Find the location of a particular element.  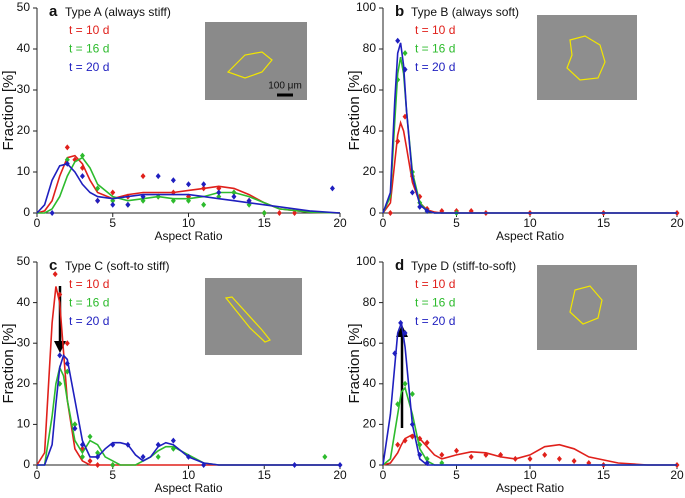

y-tick-label: 30 is located at coordinates (24, 89).